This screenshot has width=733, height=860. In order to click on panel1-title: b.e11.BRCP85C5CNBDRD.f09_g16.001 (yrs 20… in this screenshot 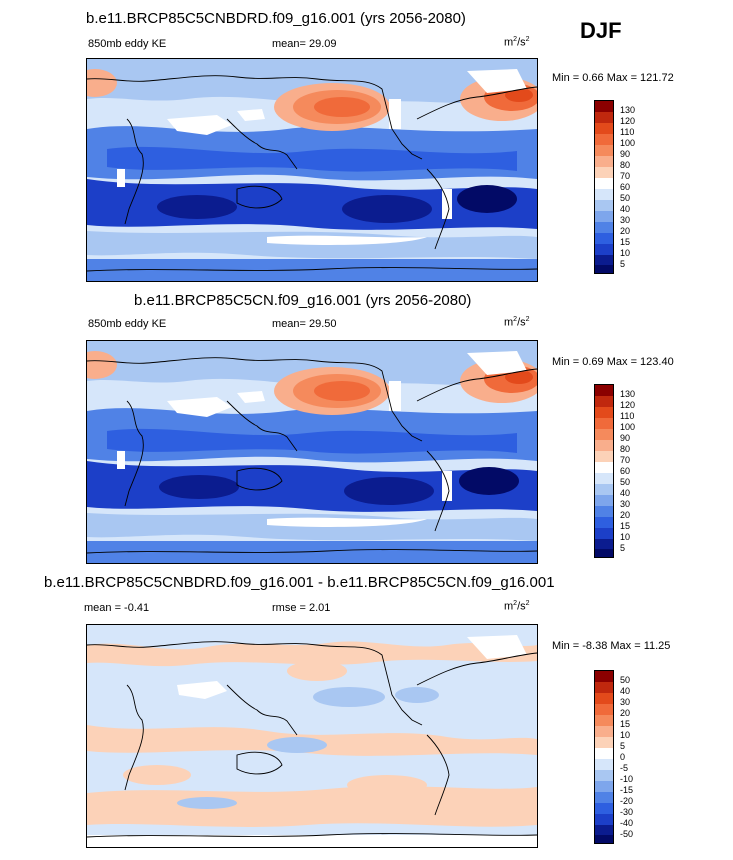, I will do `click(276, 18)`.